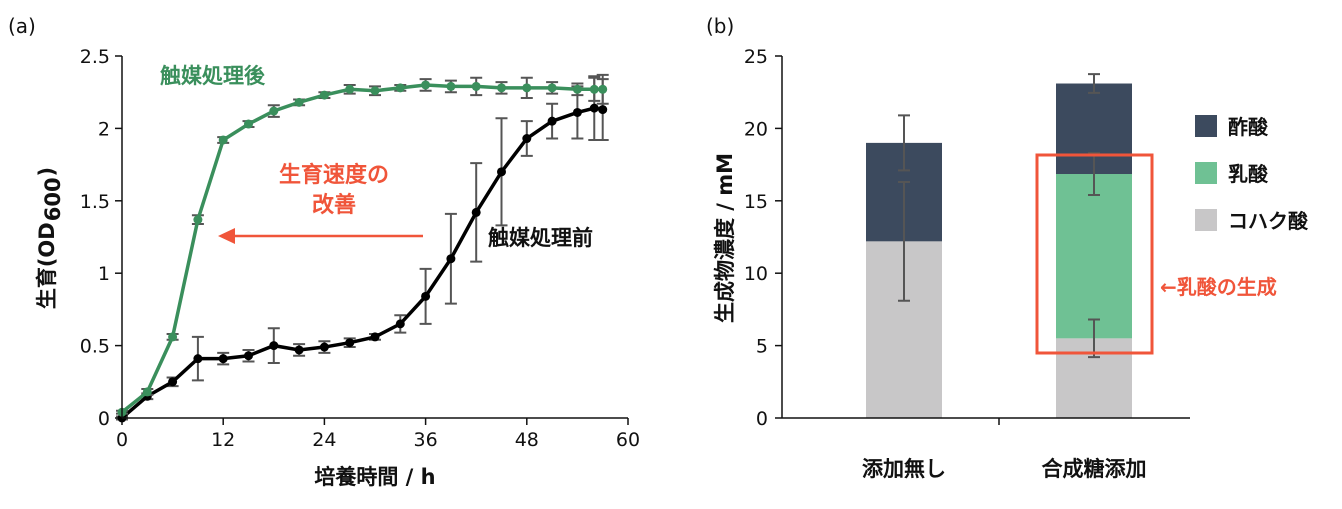  I want to click on x-tick-label: 60, so click(628, 440).